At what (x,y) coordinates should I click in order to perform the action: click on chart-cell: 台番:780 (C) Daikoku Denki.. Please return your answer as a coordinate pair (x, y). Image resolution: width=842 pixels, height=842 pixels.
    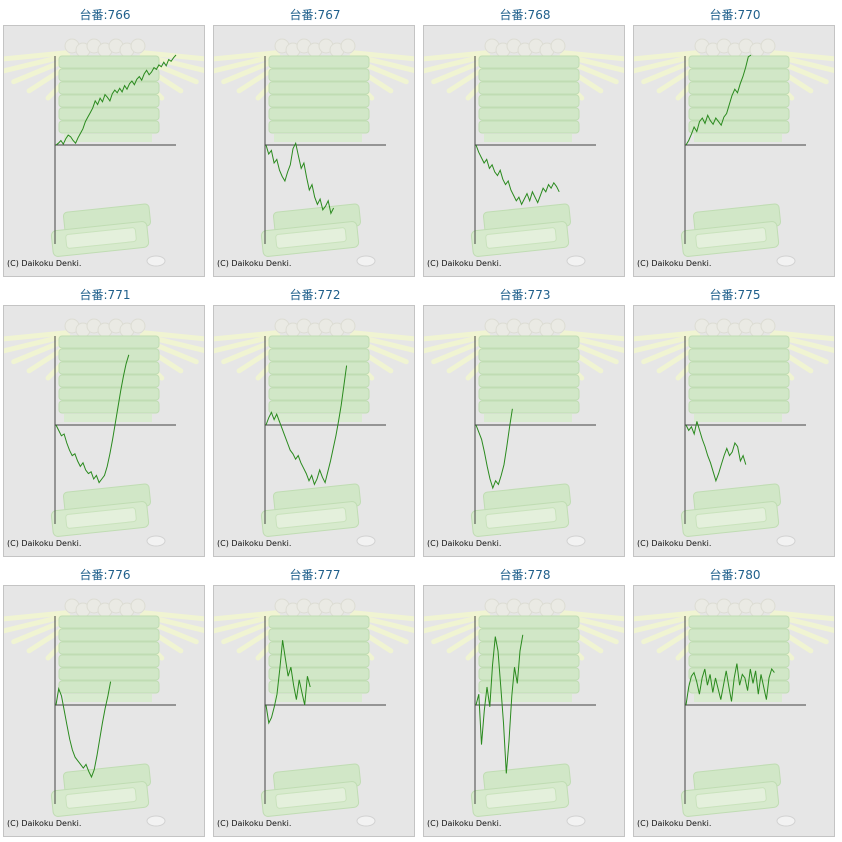
    Looking at the image, I should click on (735, 699).